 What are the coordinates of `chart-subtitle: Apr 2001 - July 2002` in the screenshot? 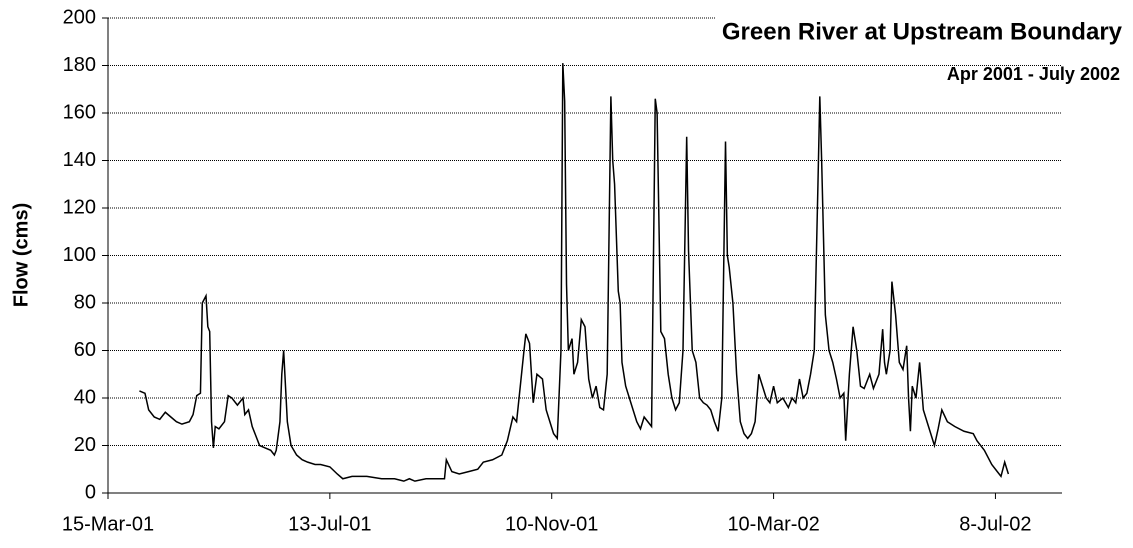 It's located at (1033, 74).